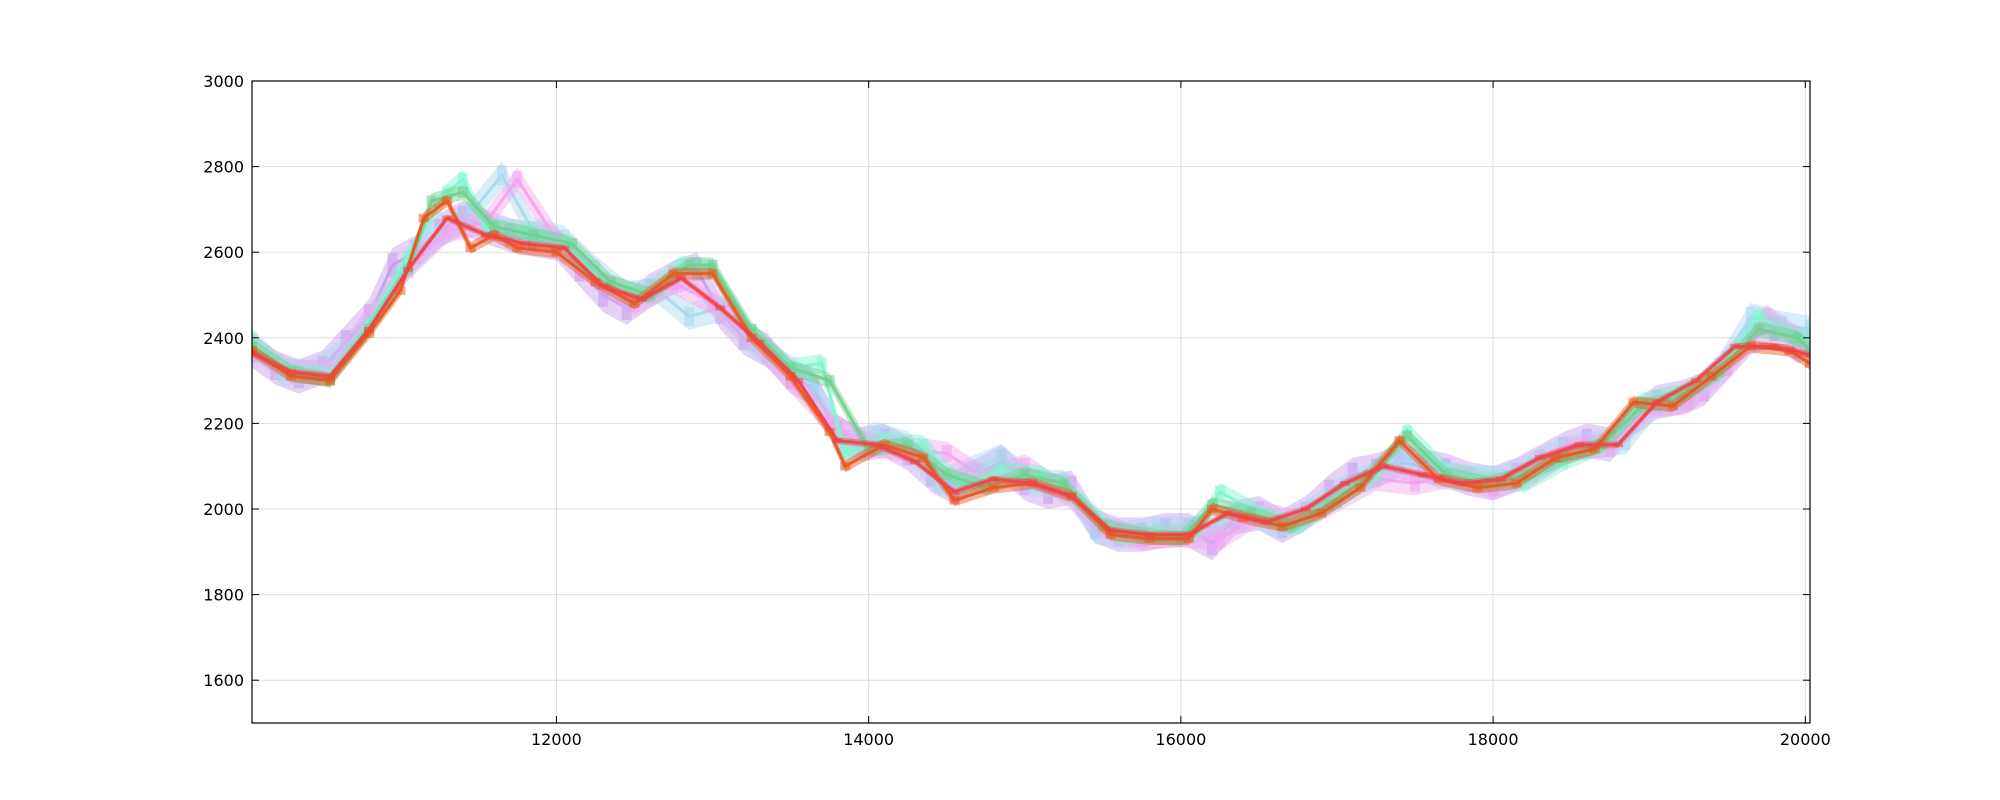  I want to click on x-tick-label: 12000, so click(556, 739).